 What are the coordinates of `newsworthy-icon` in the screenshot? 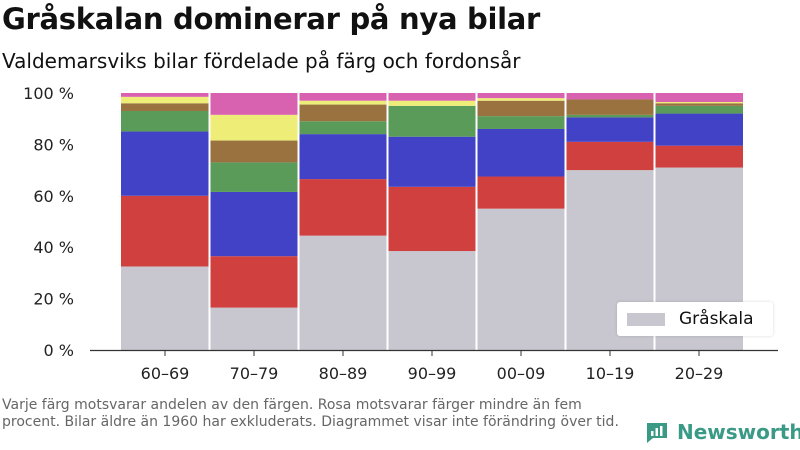 It's located at (657, 433).